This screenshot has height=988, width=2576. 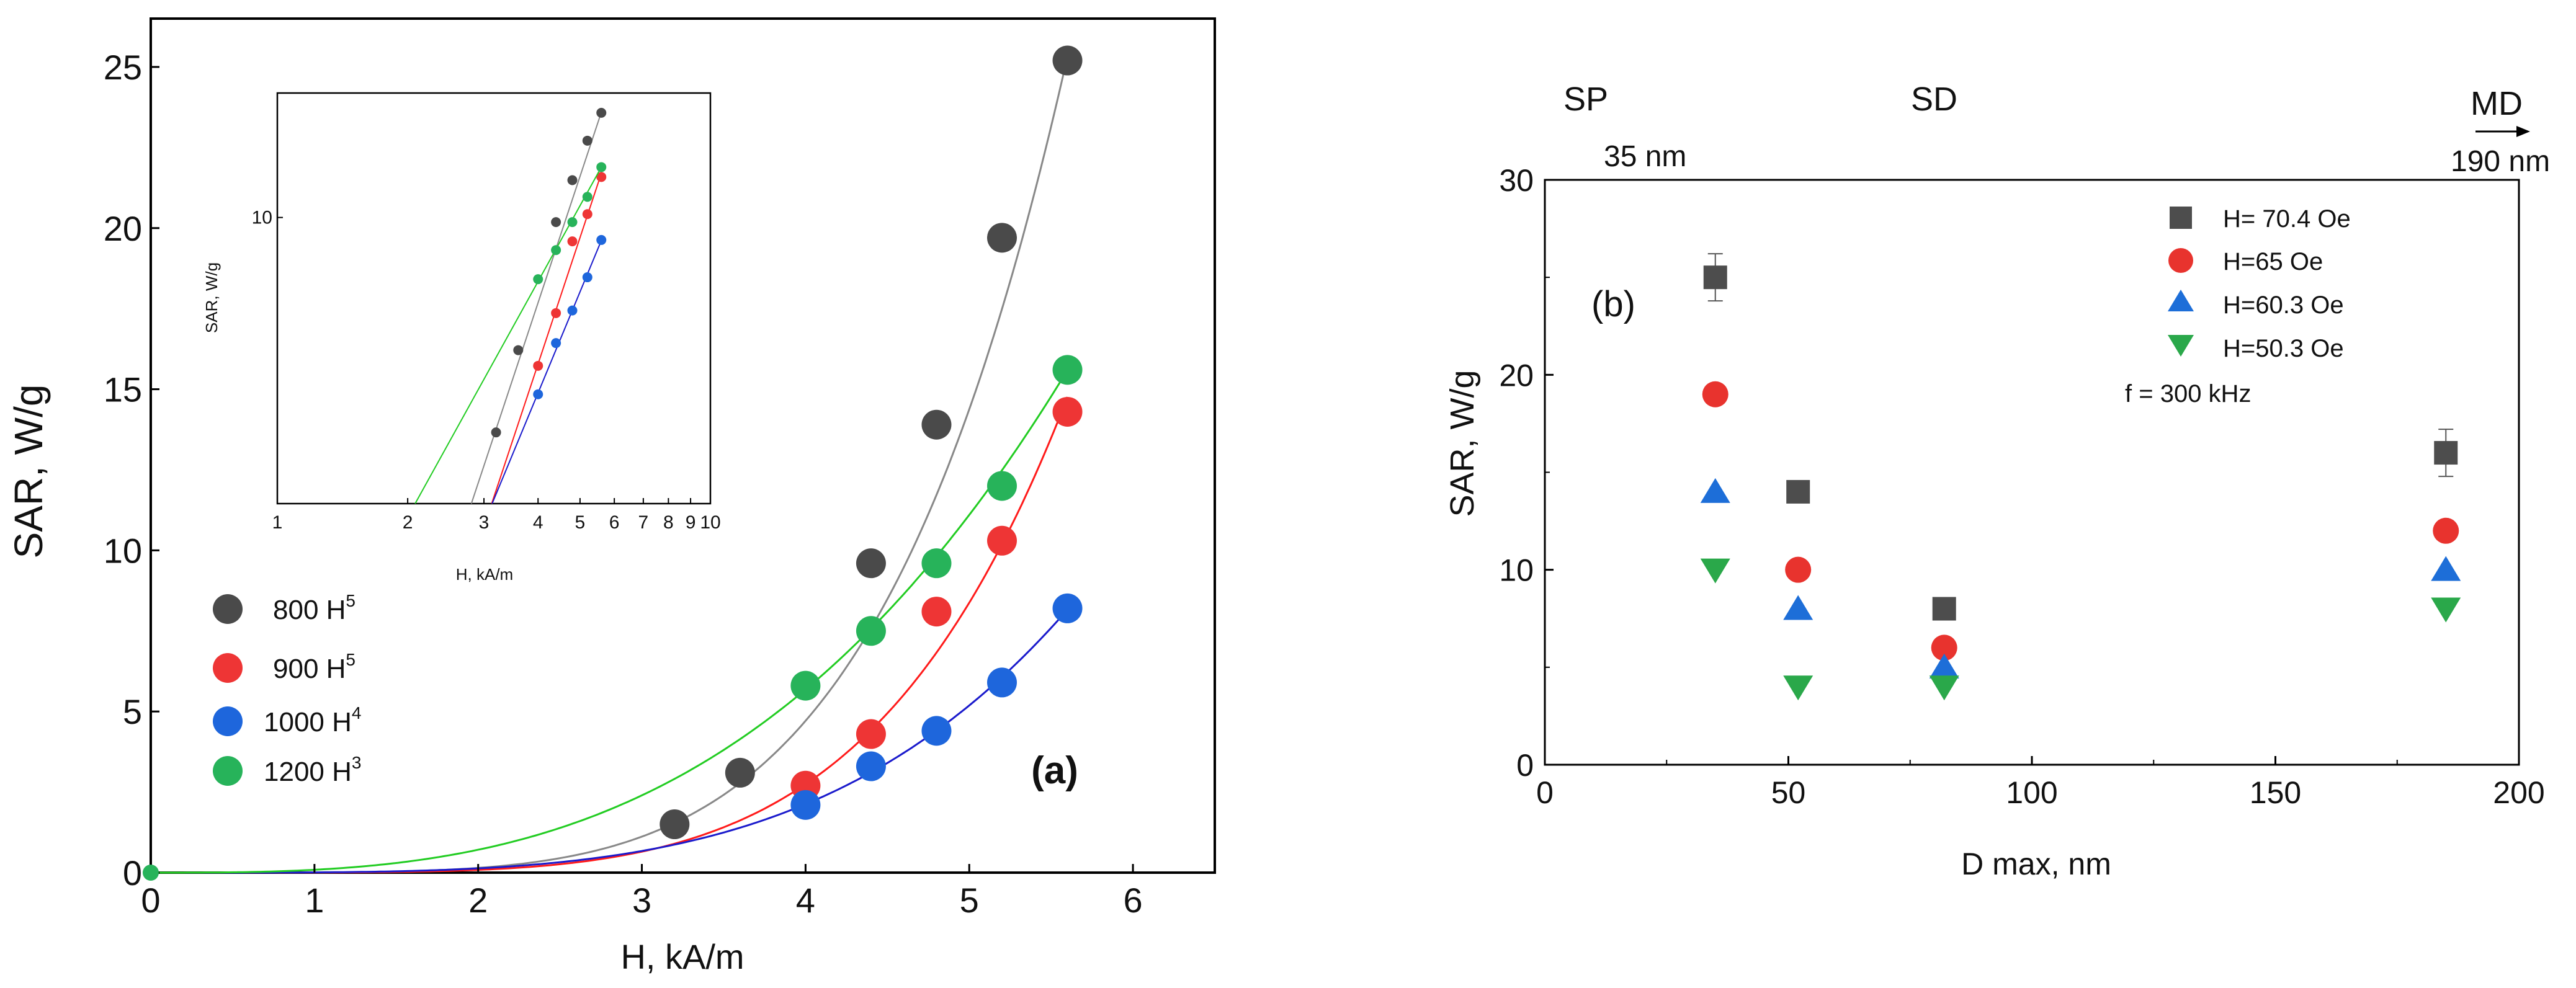 I want to click on panel-b-y-axis-label: SAR, W/g, so click(x=1462, y=444).